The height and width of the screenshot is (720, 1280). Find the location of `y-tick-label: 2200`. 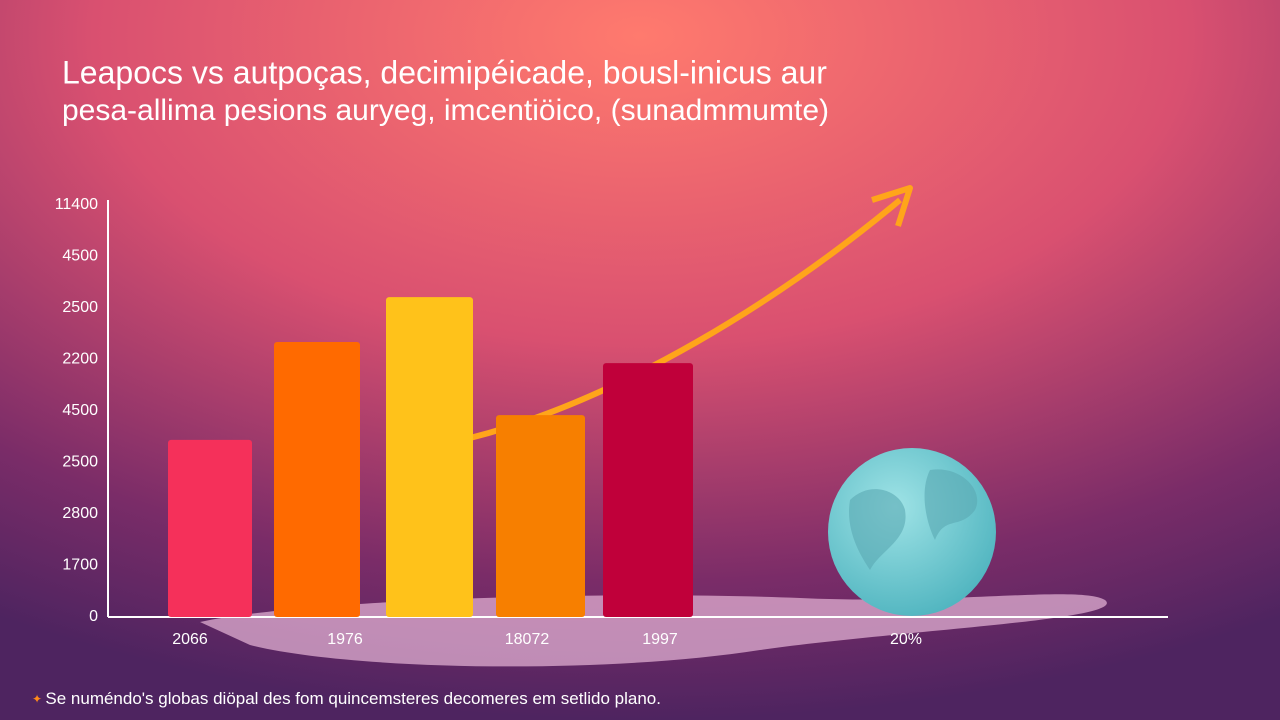

y-tick-label: 2200 is located at coordinates (80, 359).